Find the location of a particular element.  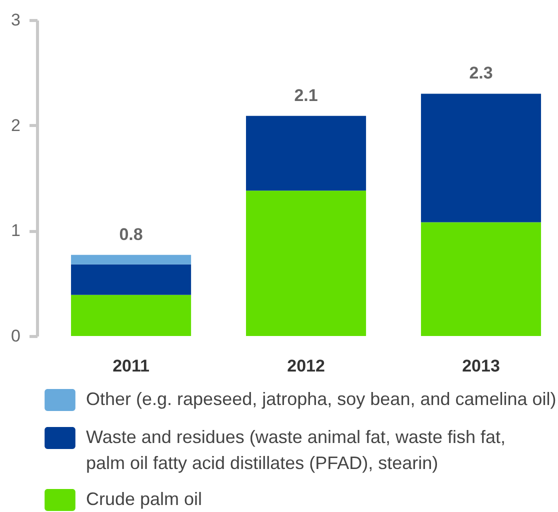

x-tick-label: 2012 is located at coordinates (306, 366).